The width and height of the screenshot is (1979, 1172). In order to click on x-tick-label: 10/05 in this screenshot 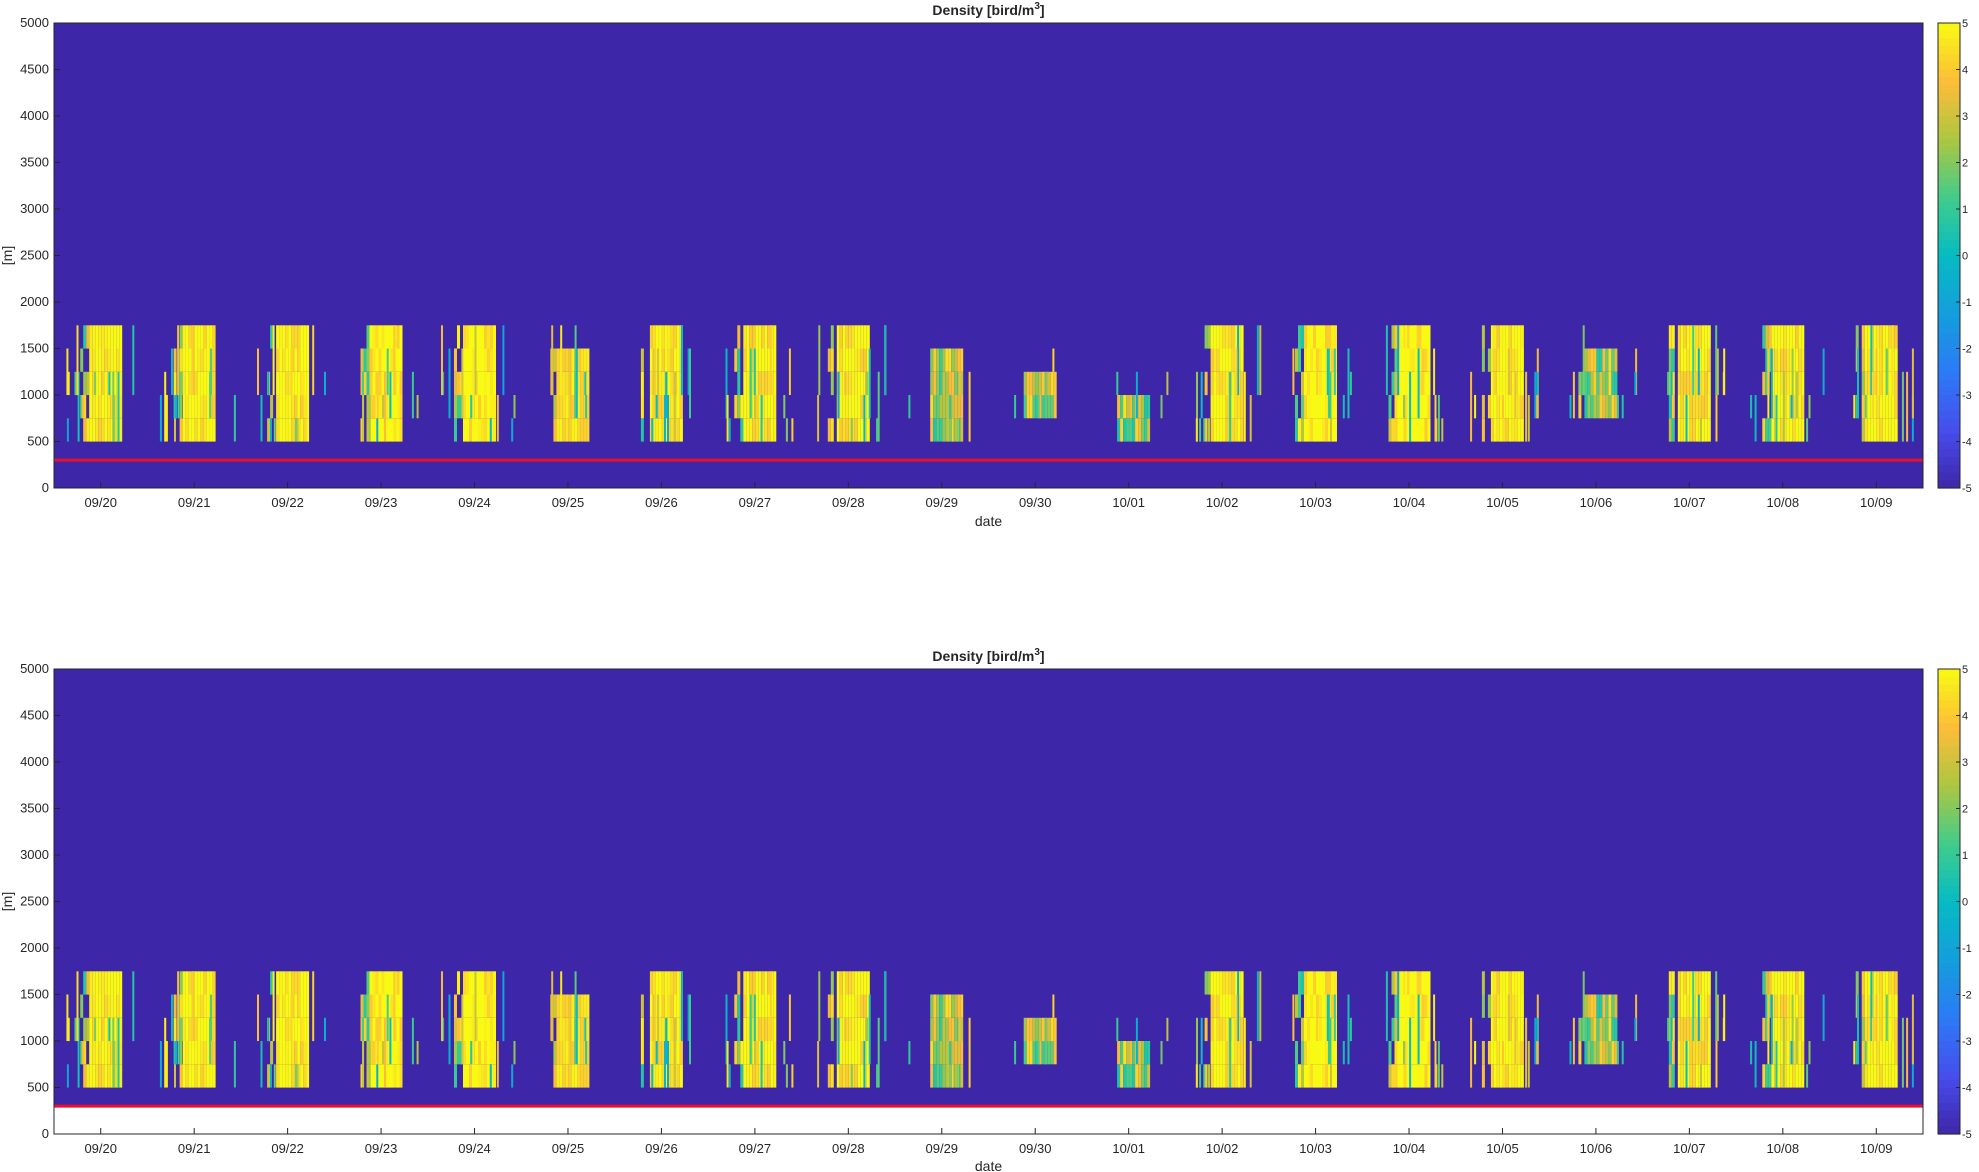, I will do `click(1502, 502)`.